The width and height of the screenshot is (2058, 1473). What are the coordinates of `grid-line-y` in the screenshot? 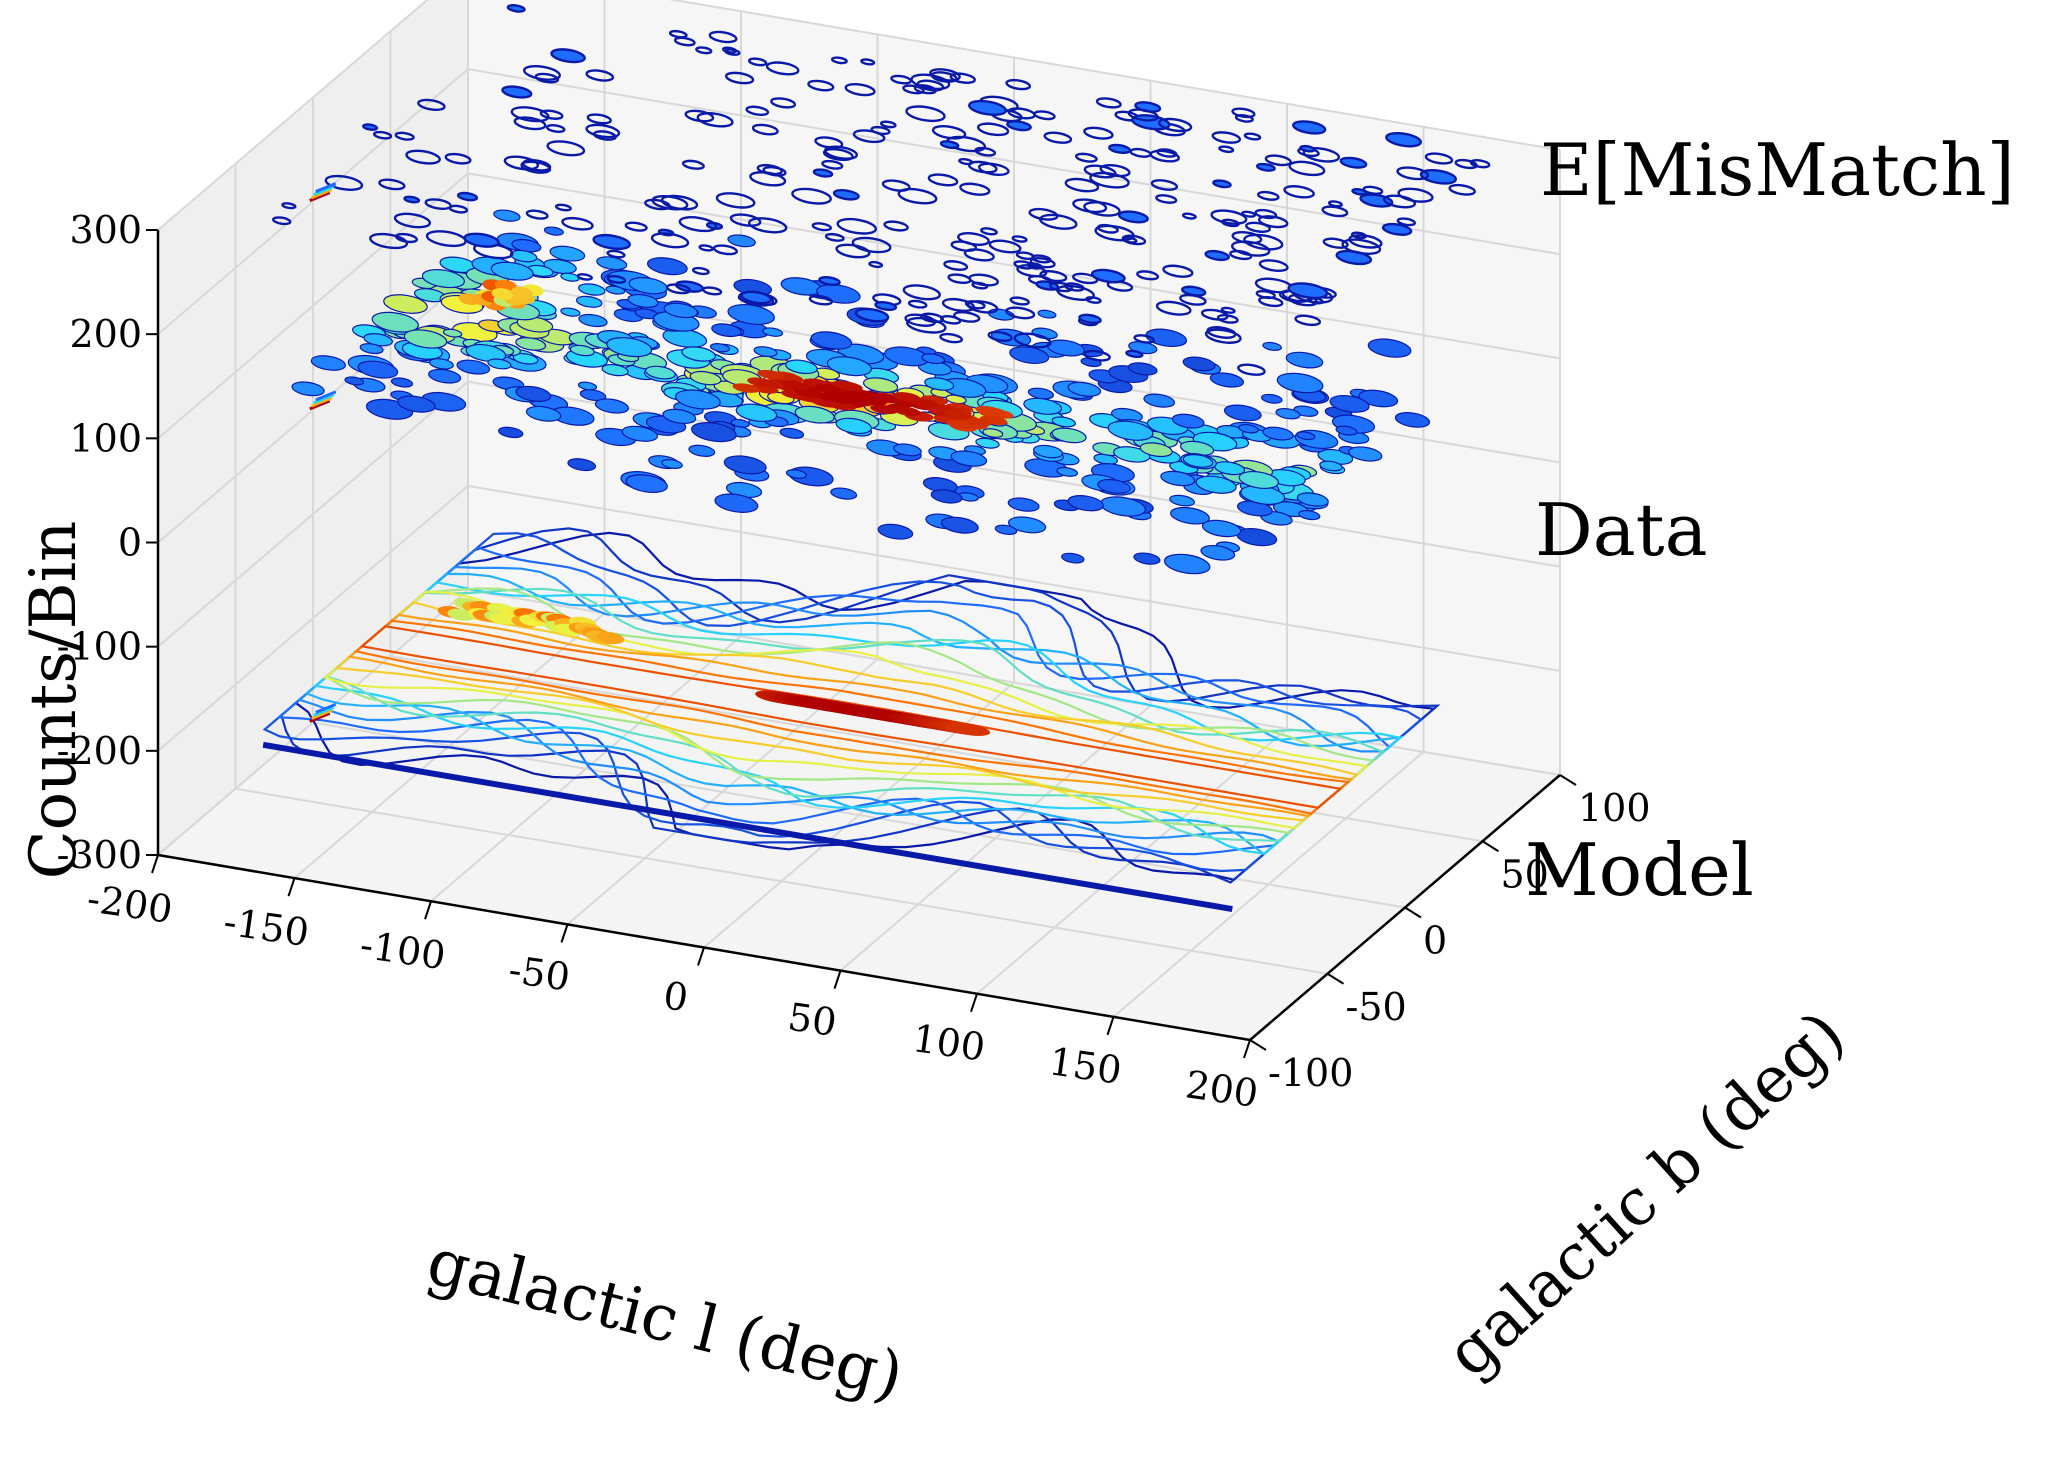 It's located at (781, 881).